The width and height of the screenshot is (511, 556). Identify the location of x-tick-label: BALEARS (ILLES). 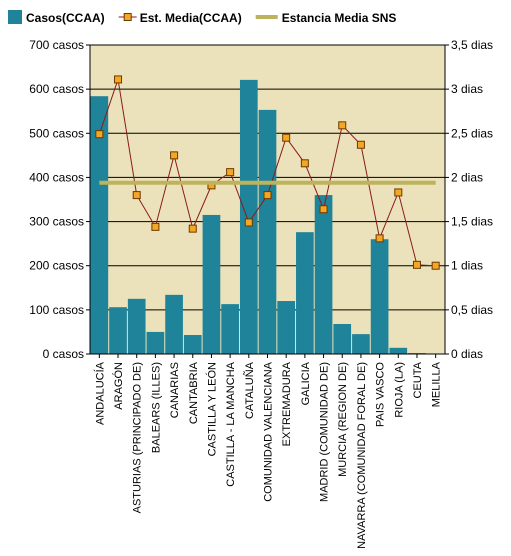
(156, 407).